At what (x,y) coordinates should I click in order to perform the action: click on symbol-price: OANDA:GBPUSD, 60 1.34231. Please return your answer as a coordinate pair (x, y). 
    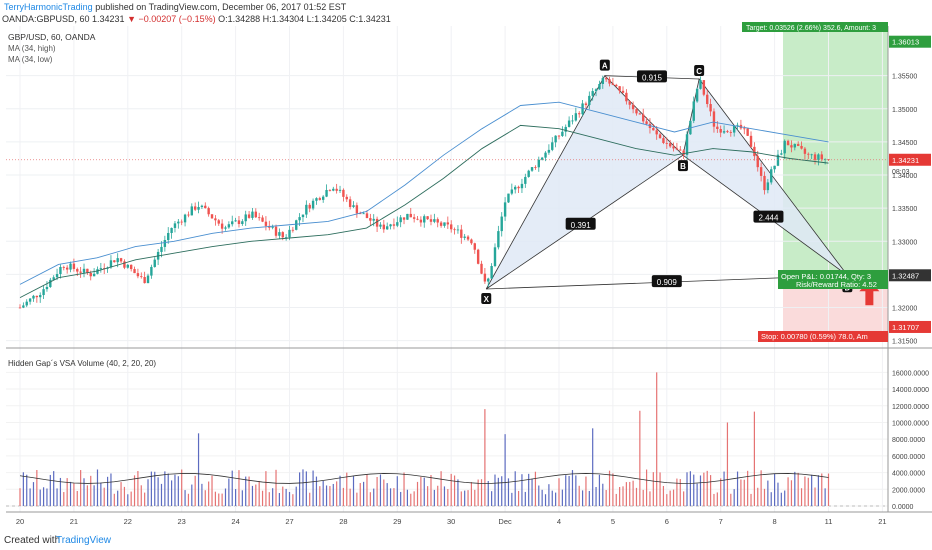
    Looking at the image, I should click on (63, 19).